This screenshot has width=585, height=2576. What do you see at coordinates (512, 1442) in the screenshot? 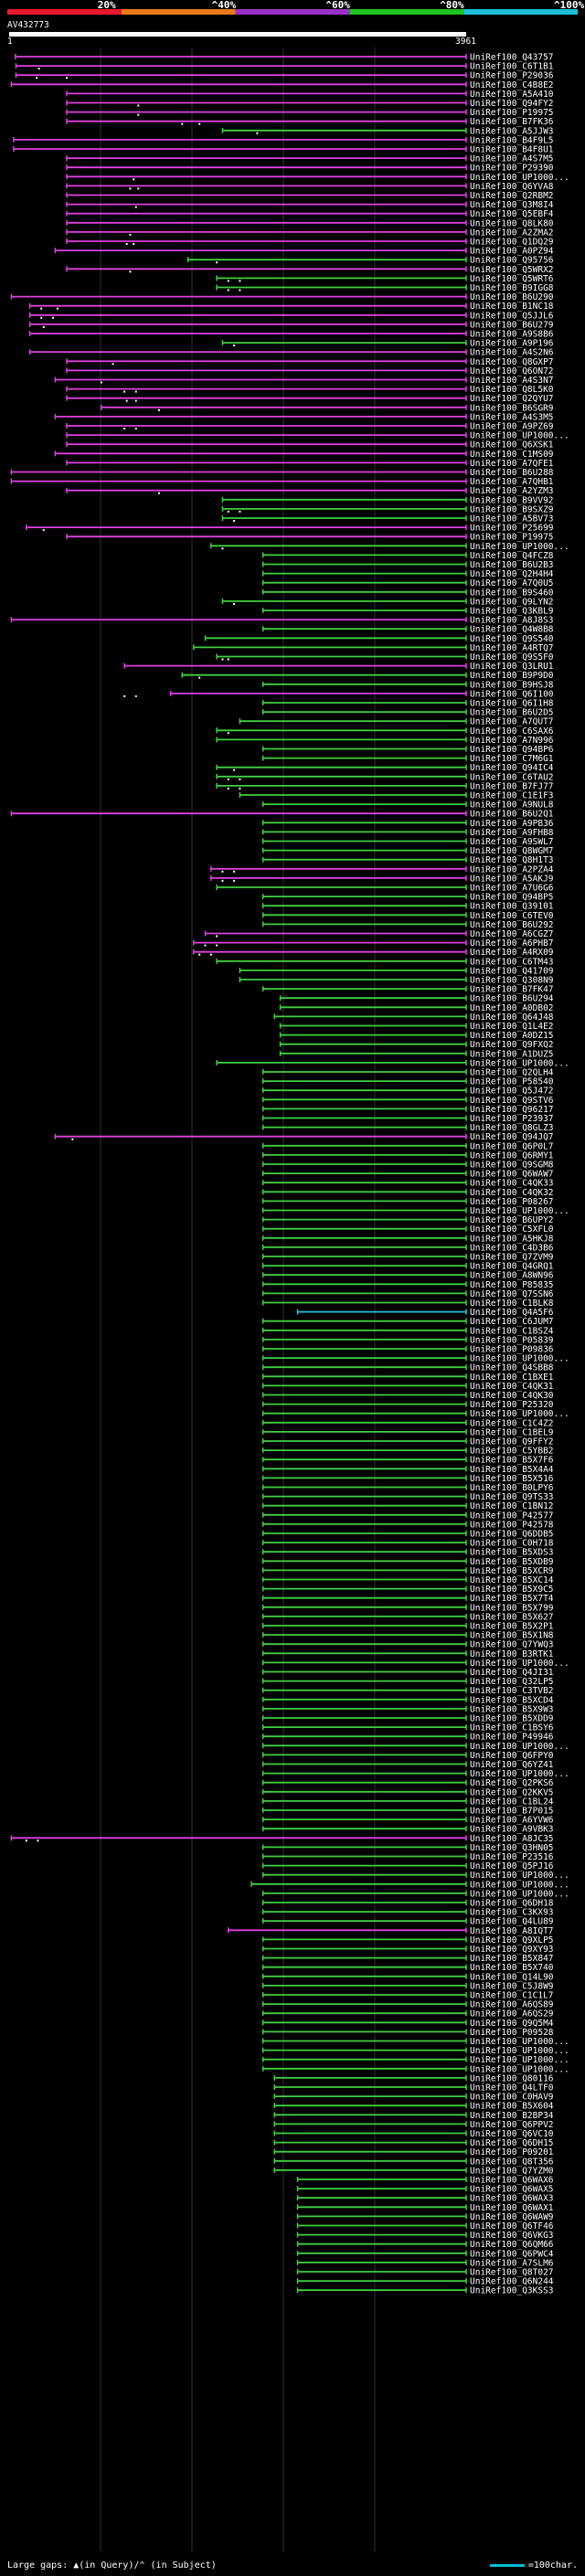
I see `hit-label: UniRef100_Q9FFY2` at bounding box center [512, 1442].